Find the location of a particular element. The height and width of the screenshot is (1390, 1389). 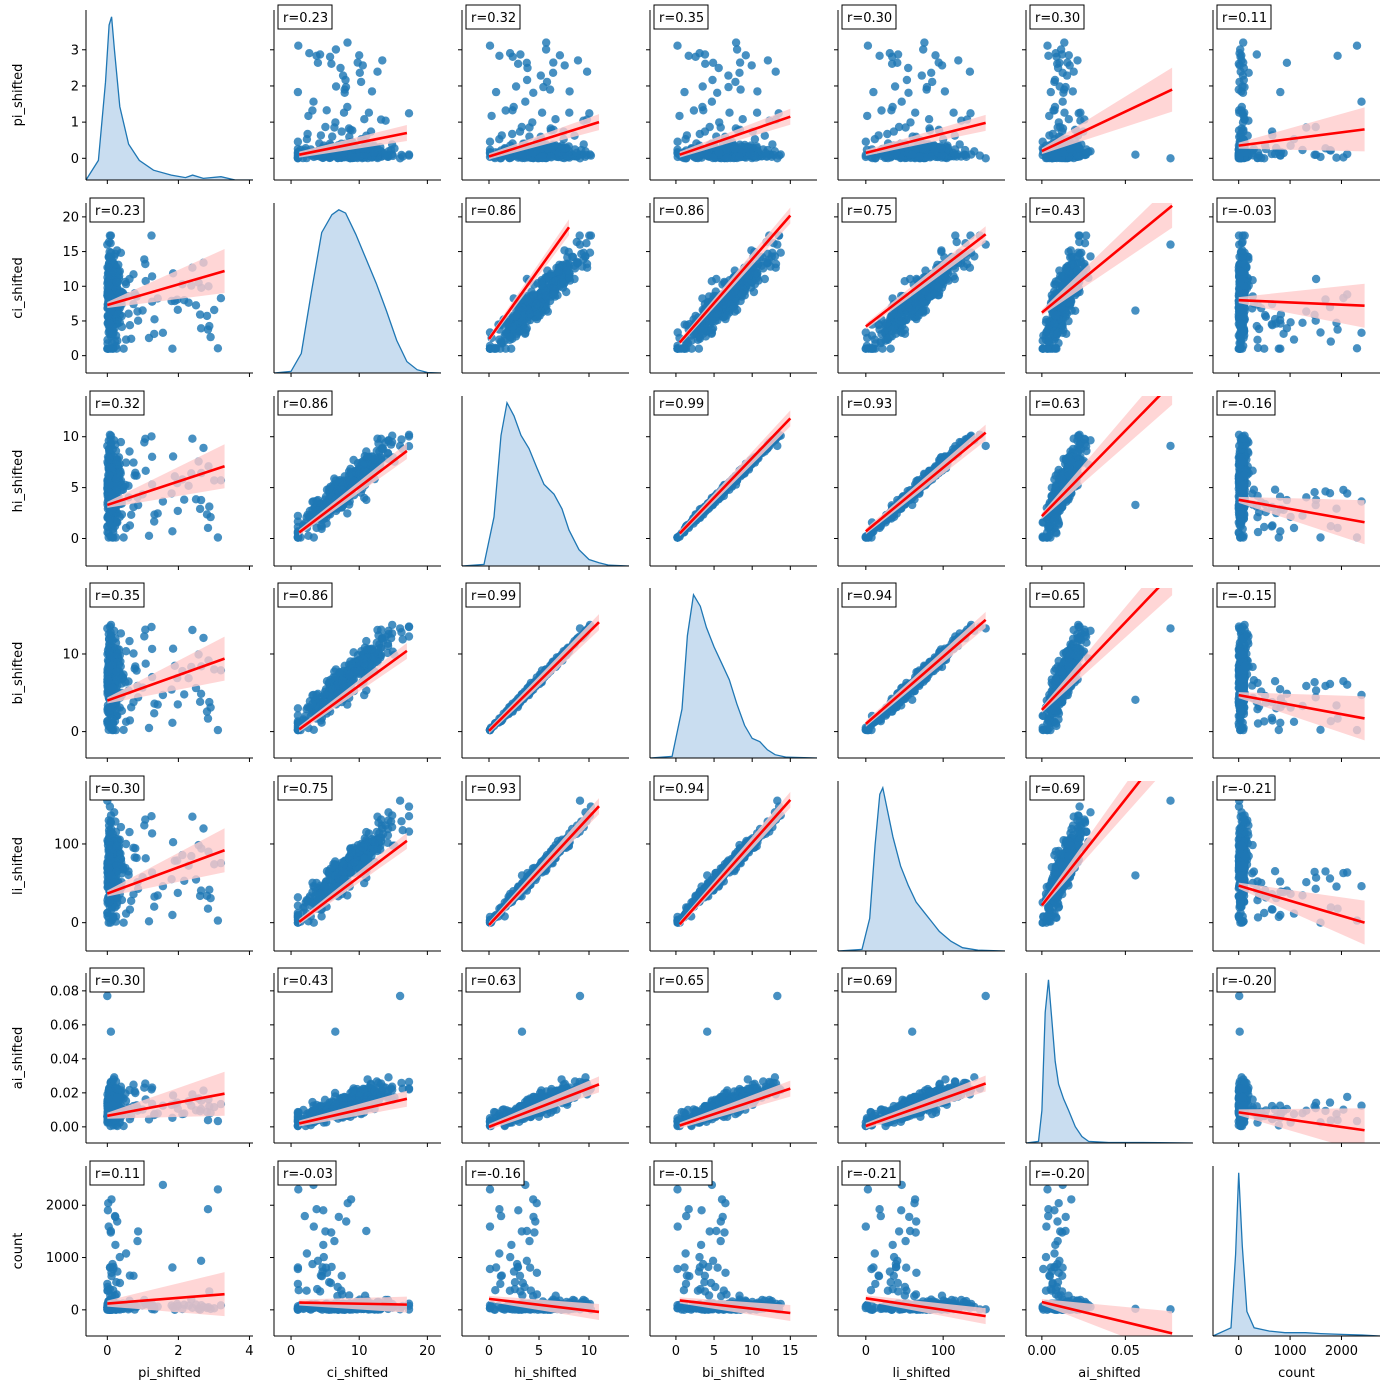

panel-hi_shifted-vs-hi_shifted is located at coordinates (545, 483).